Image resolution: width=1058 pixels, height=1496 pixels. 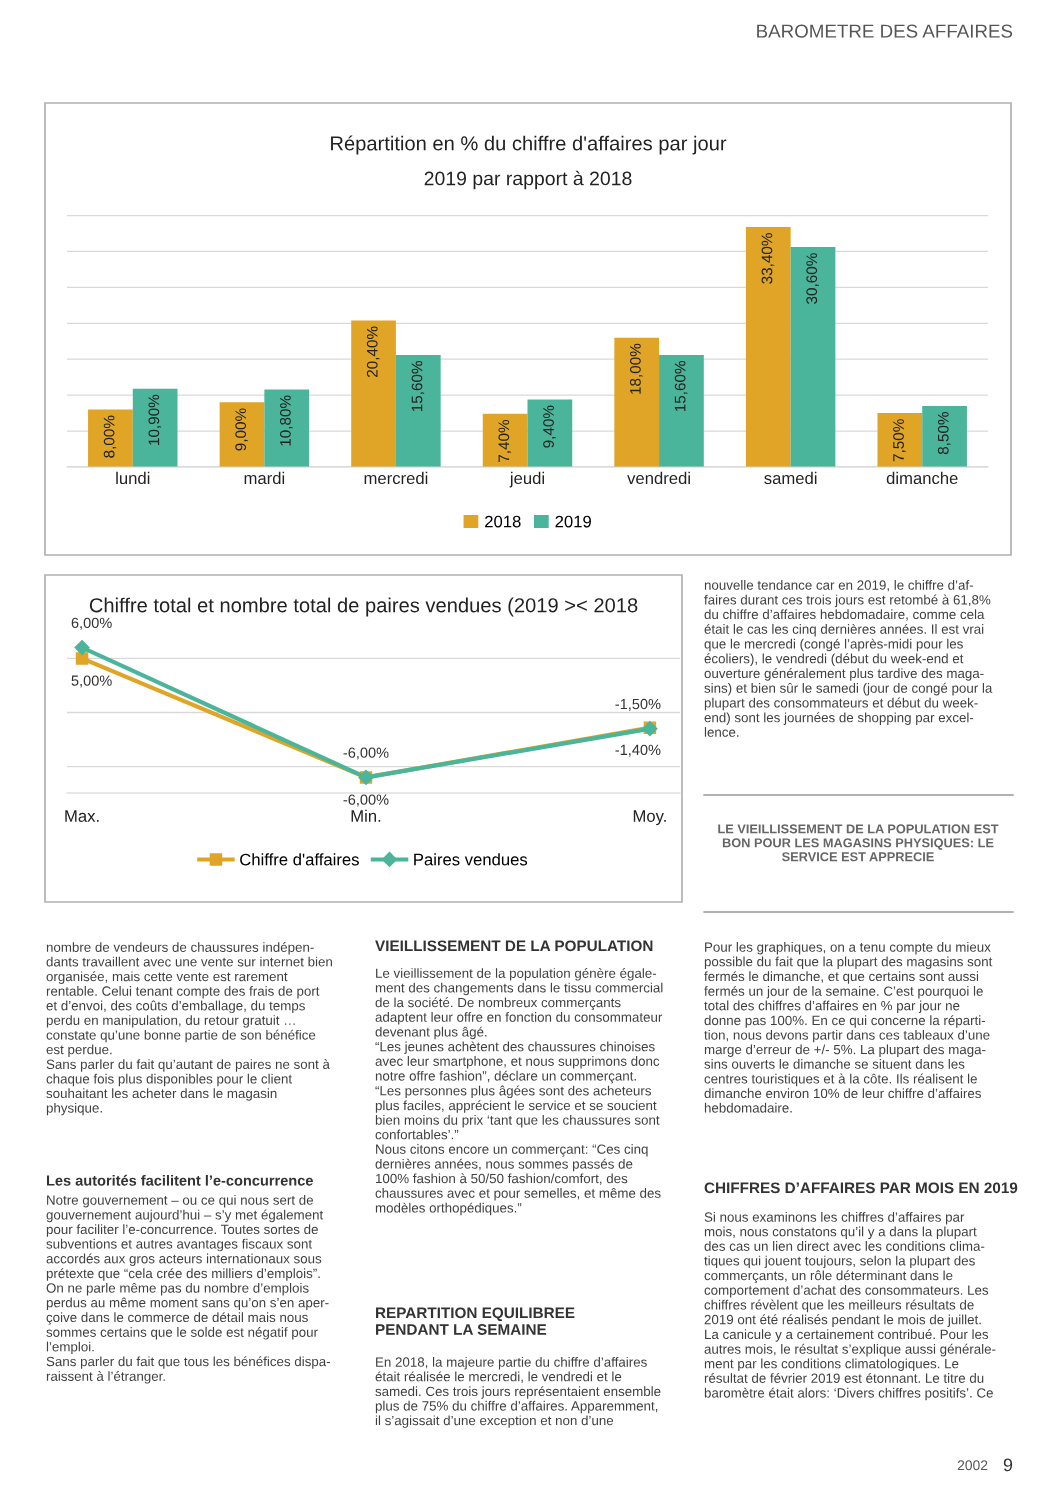 I want to click on data-label: 20,40%, so click(x=373, y=352).